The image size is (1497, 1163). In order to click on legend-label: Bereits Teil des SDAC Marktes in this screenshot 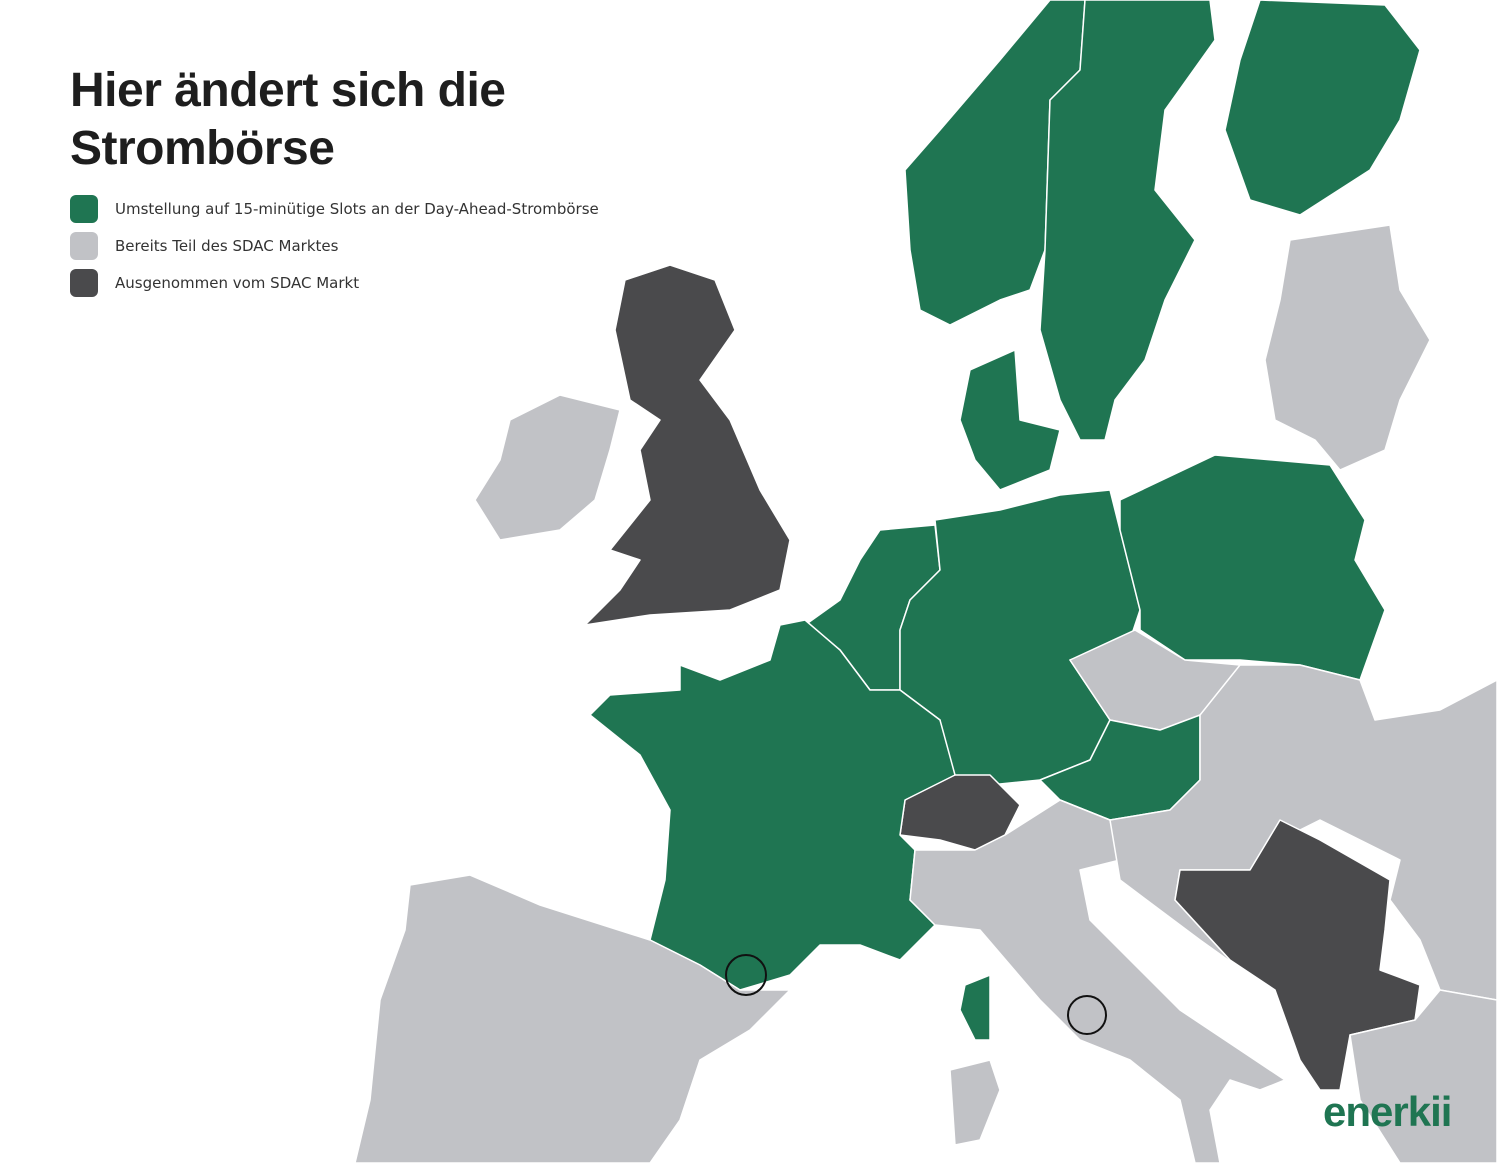, I will do `click(227, 246)`.